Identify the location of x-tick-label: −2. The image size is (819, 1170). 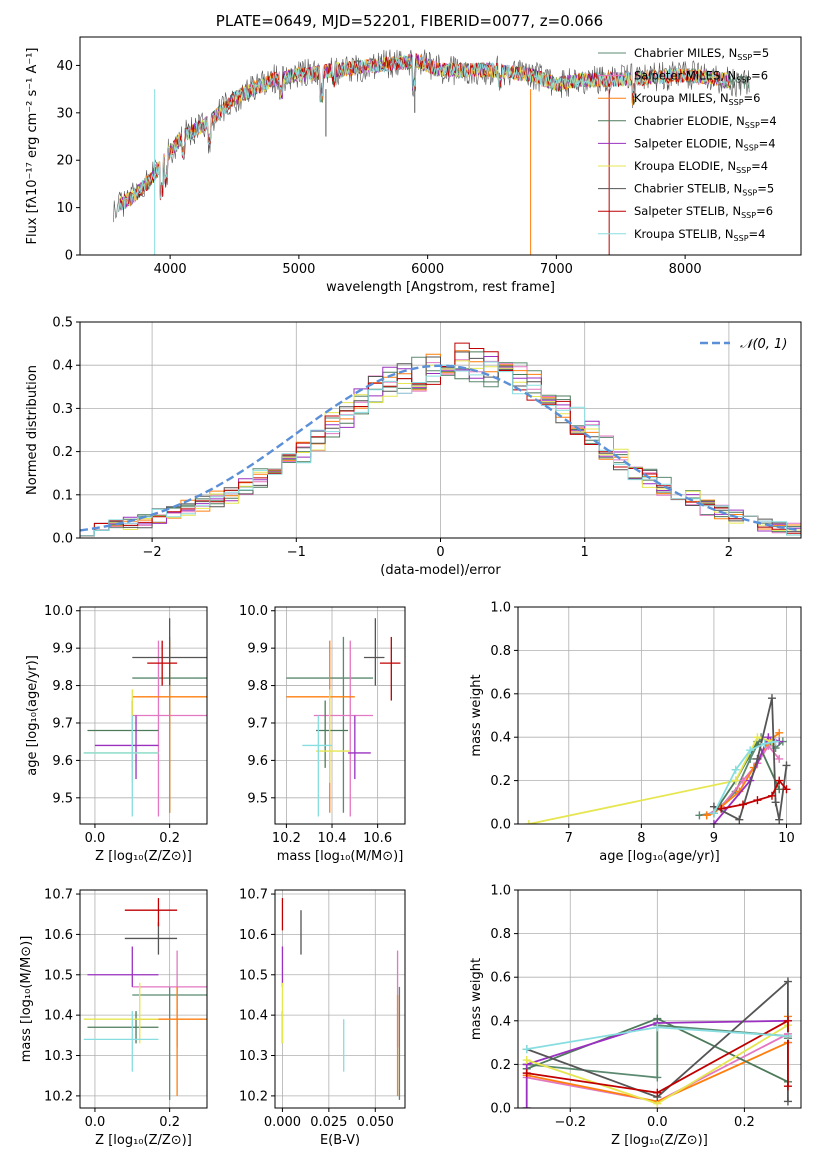
(152, 552).